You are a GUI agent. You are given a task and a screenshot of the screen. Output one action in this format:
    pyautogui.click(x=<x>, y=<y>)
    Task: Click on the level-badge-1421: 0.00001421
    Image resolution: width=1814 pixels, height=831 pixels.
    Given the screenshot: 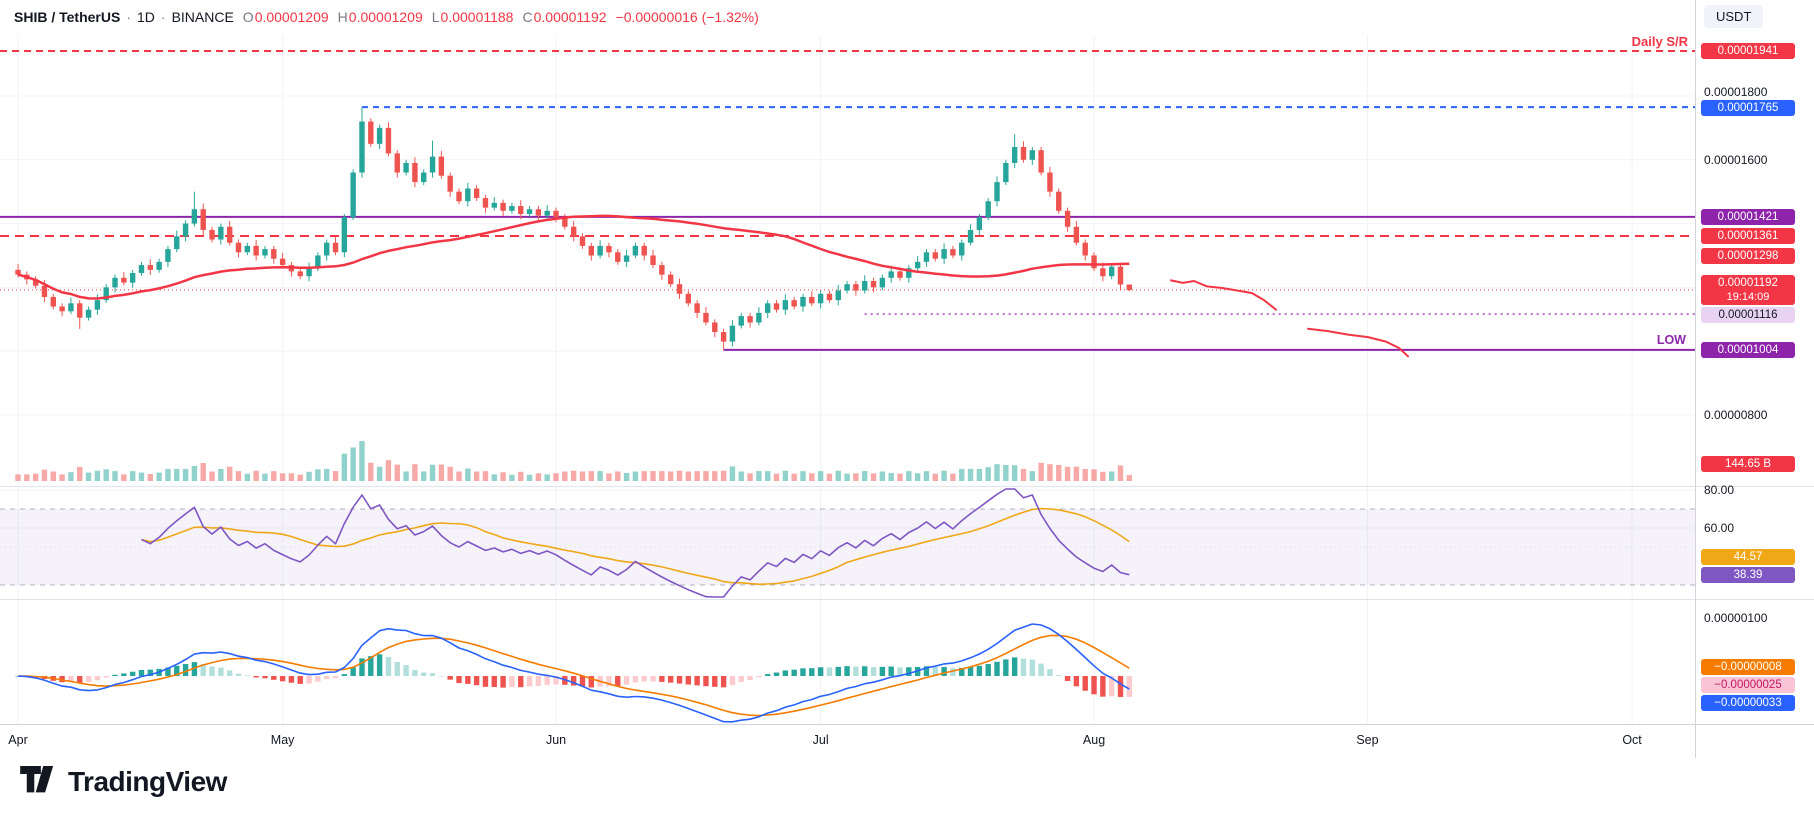 What is the action you would take?
    pyautogui.click(x=1748, y=217)
    